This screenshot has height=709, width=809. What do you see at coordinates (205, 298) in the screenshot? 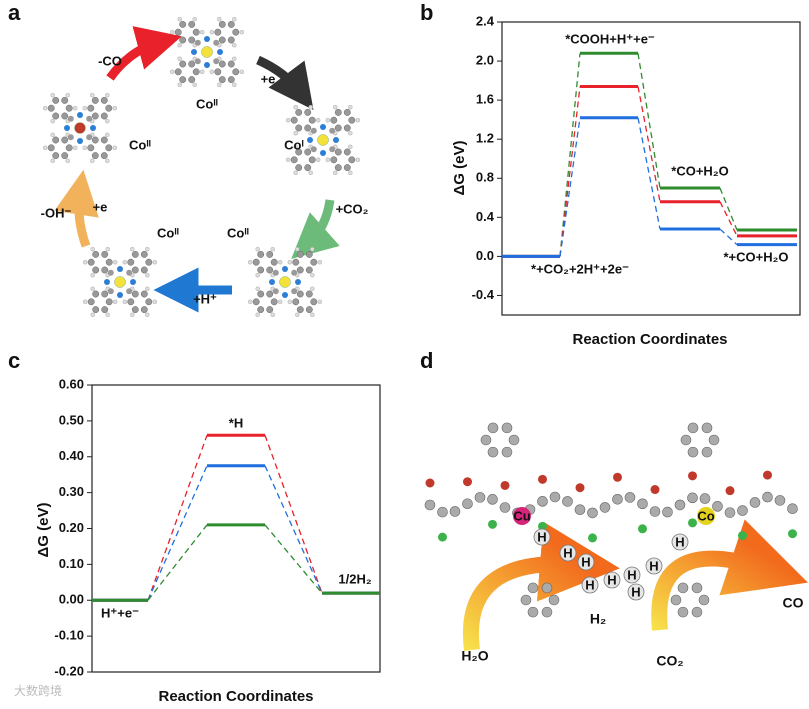
I see `cycle-label: +H⁺` at bounding box center [205, 298].